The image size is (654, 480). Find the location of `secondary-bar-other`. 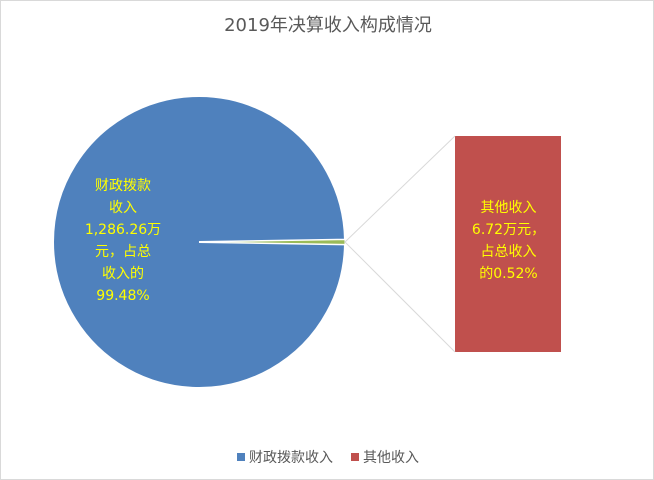

secondary-bar-other is located at coordinates (508, 244).